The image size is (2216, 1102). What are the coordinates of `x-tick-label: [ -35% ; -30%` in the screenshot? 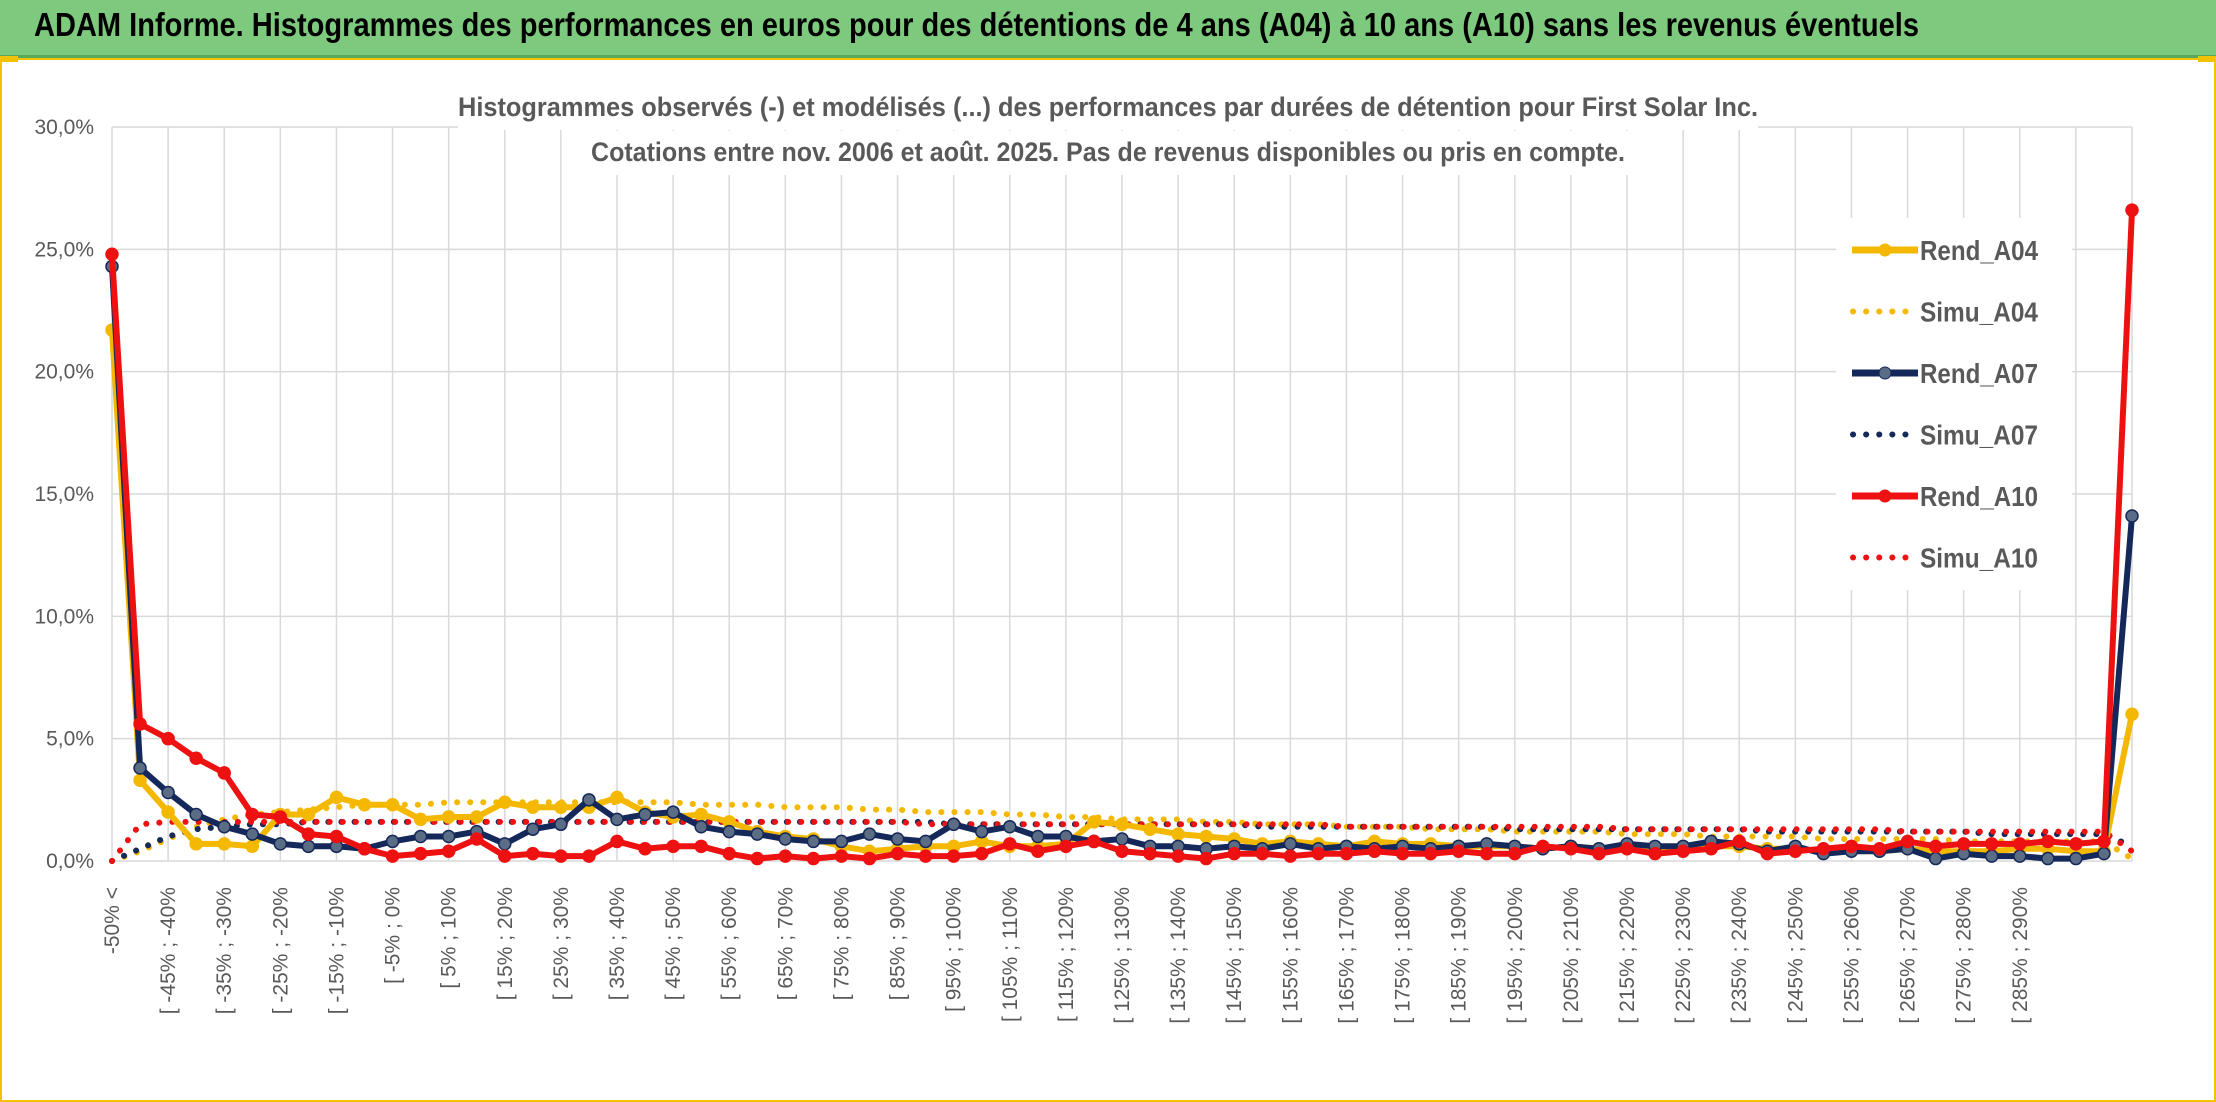 It's located at (224, 950).